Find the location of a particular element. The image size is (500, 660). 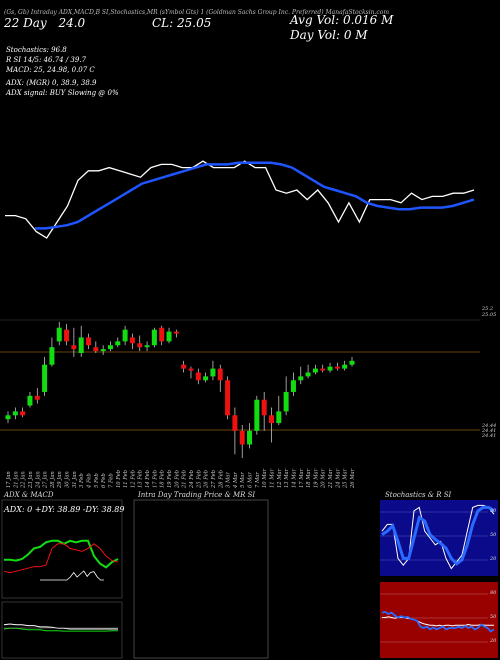

date-label: 19 Feb is located at coordinates (170, 479).